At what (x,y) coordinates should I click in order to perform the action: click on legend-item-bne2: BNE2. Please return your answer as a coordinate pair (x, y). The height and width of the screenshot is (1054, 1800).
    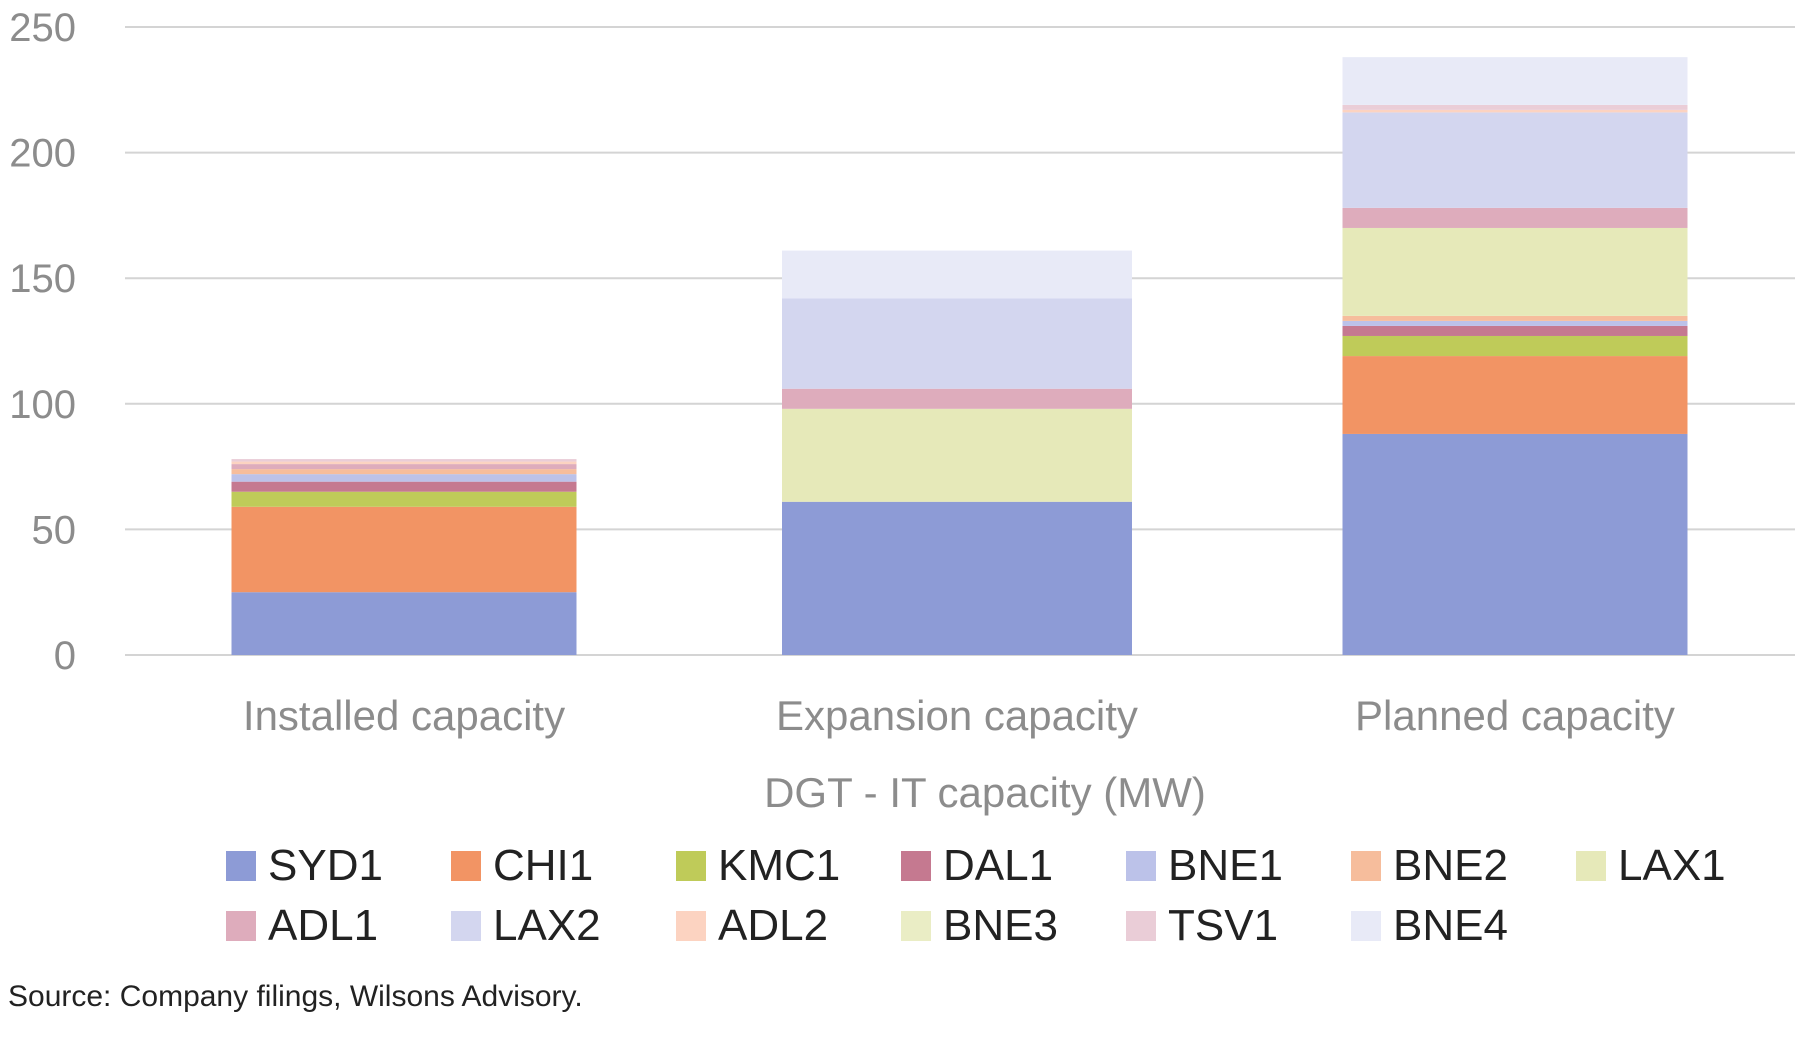
    Looking at the image, I should click on (1463, 866).